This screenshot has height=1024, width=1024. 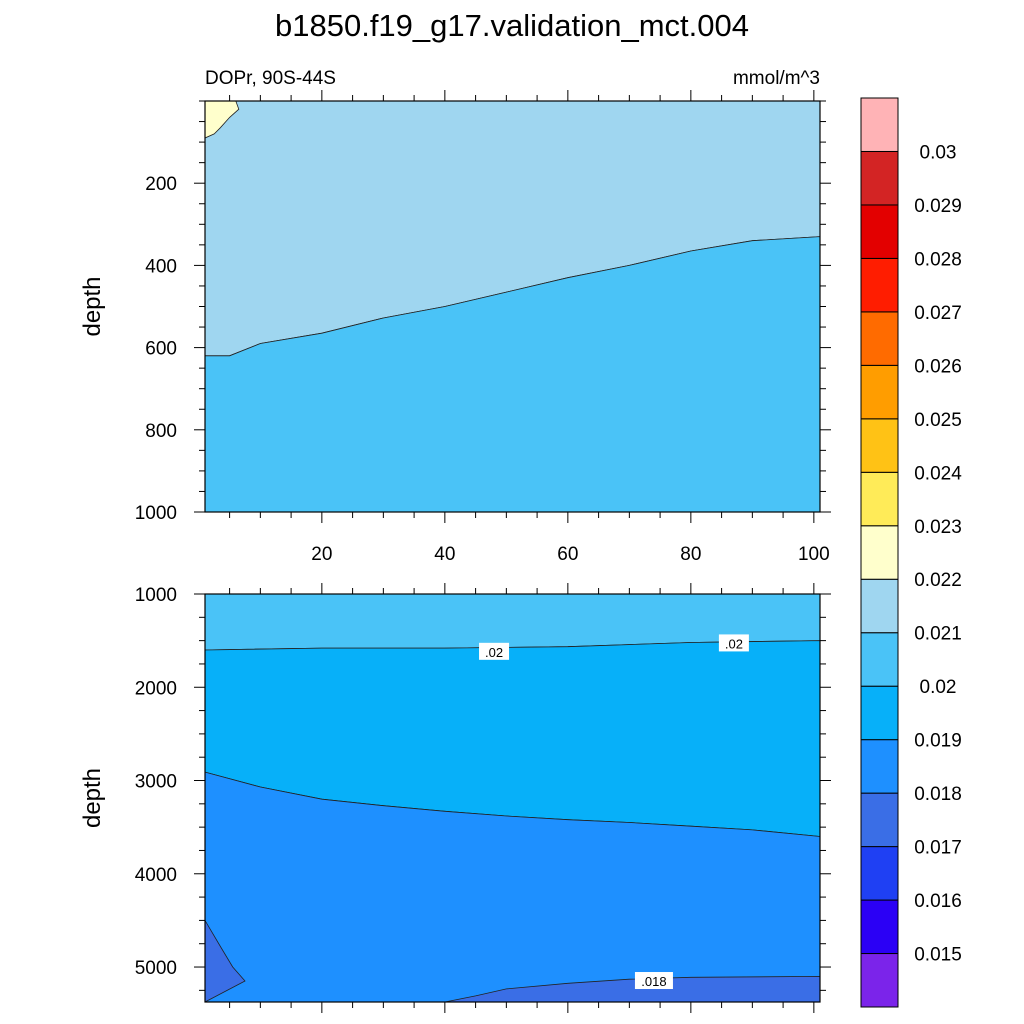 I want to click on y-tick-label: 600, so click(x=161, y=349).